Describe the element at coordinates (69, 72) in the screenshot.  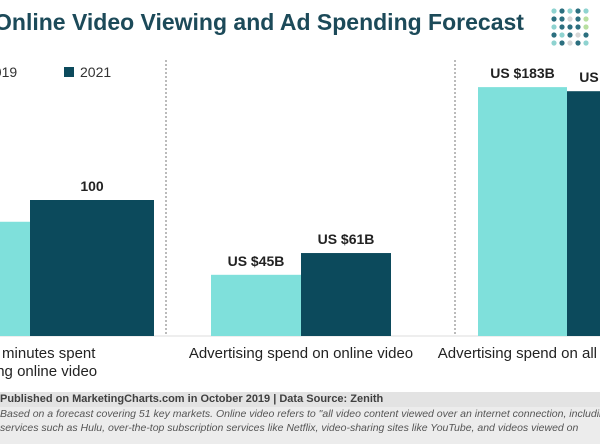
I see `legend-swatch-2021` at that location.